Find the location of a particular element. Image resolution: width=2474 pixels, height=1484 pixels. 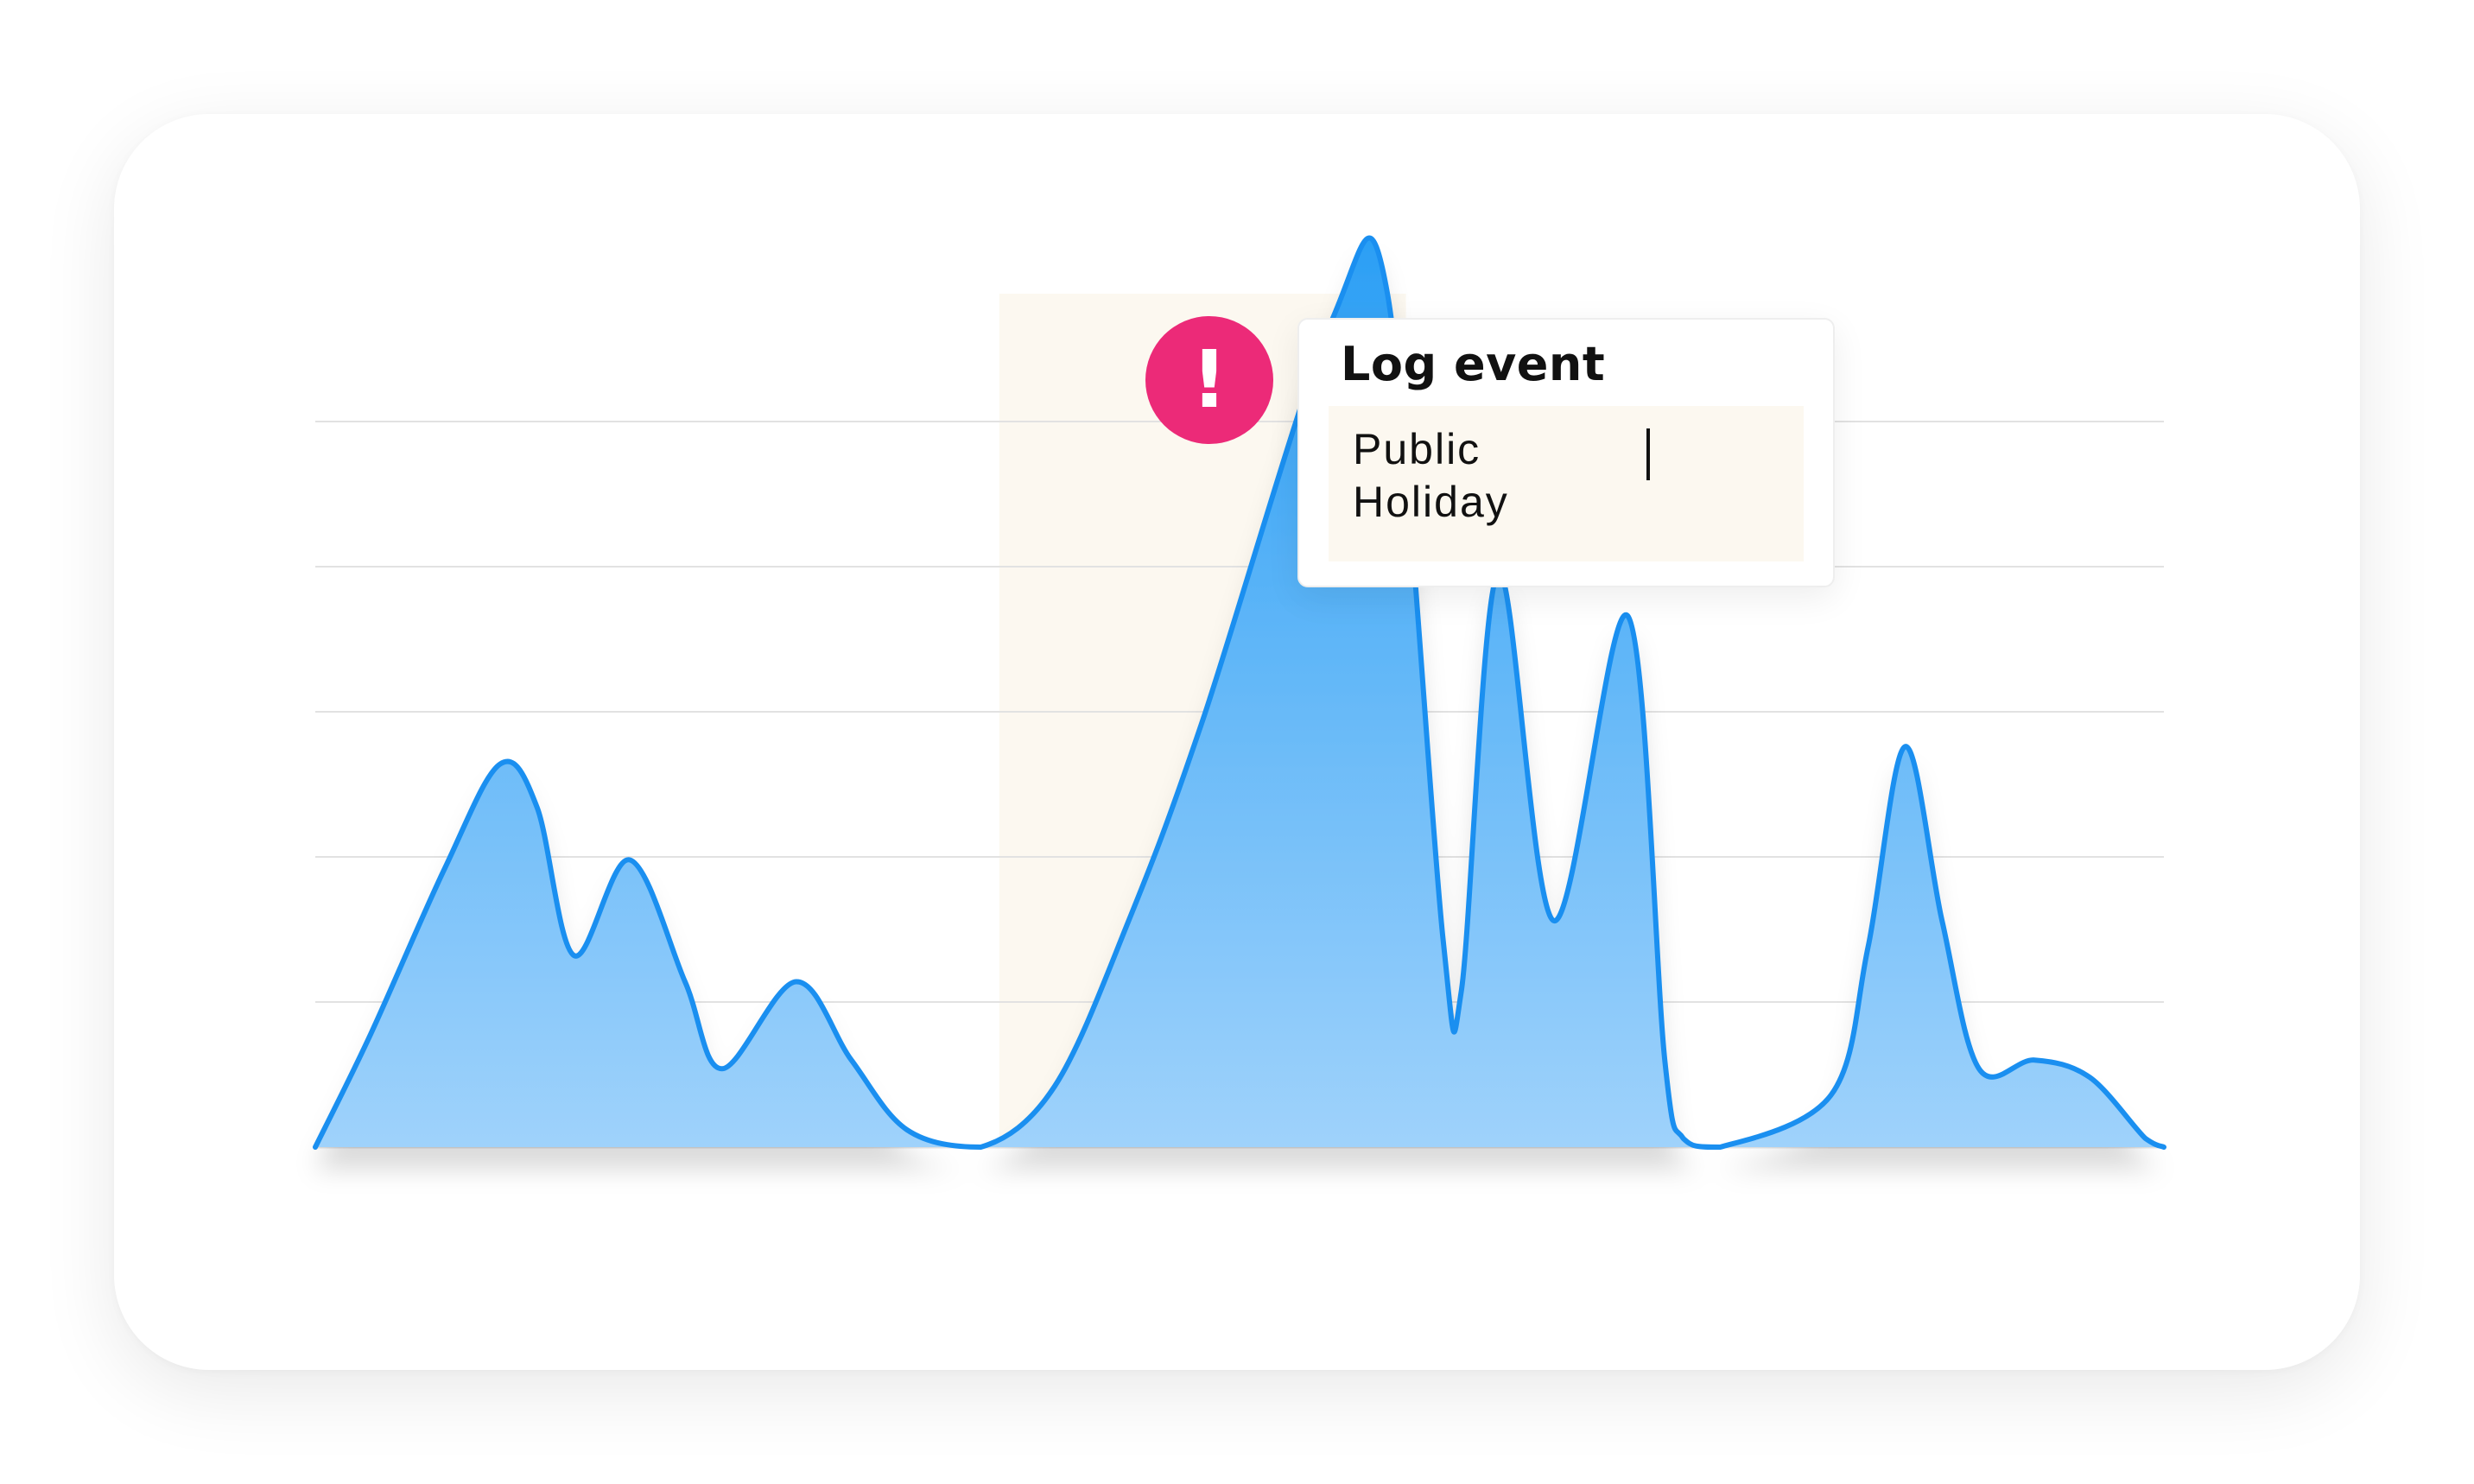

log-event-popup: Log event Public Holiday is located at coordinates (1566, 452).